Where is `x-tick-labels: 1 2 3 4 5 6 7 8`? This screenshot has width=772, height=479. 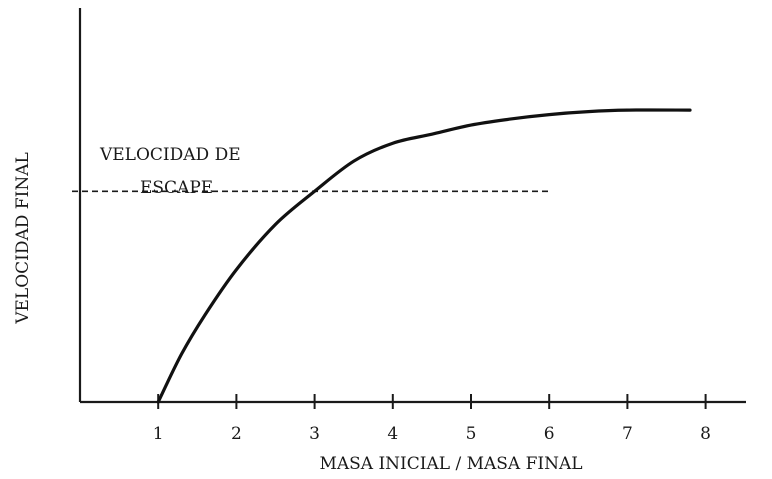 x-tick-labels: 1 2 3 4 5 6 7 8 is located at coordinates (432, 434).